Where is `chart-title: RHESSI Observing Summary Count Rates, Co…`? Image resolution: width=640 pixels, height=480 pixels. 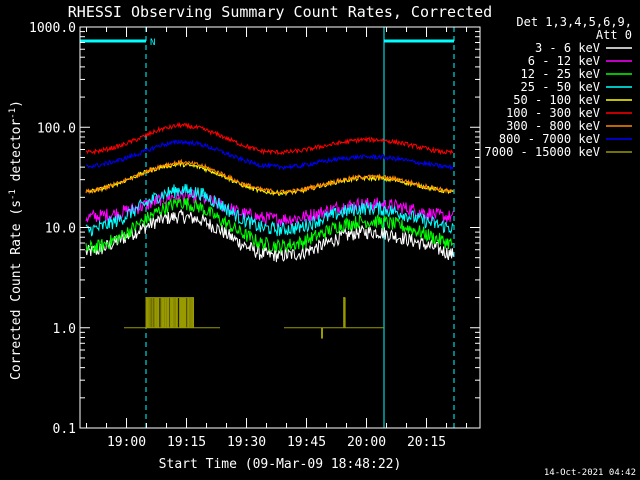
chart-title: RHESSI Observing Summary Count Rates, Co… is located at coordinates (280, 12).